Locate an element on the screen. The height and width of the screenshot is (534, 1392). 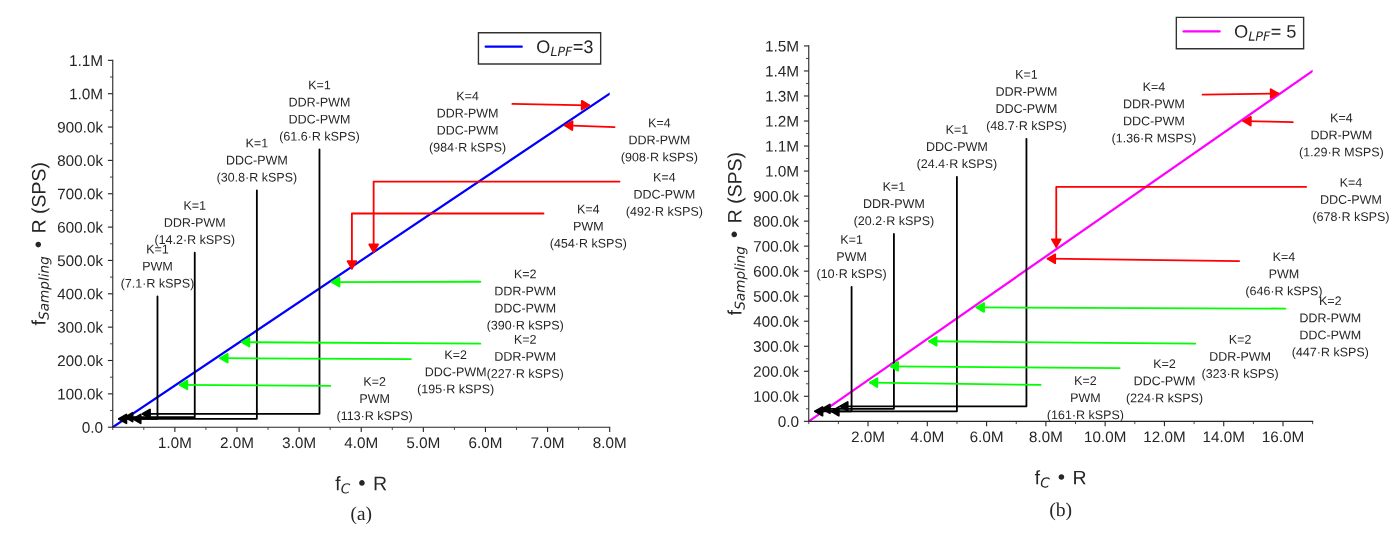
x-tick-label: 5.0M is located at coordinates (423, 443).